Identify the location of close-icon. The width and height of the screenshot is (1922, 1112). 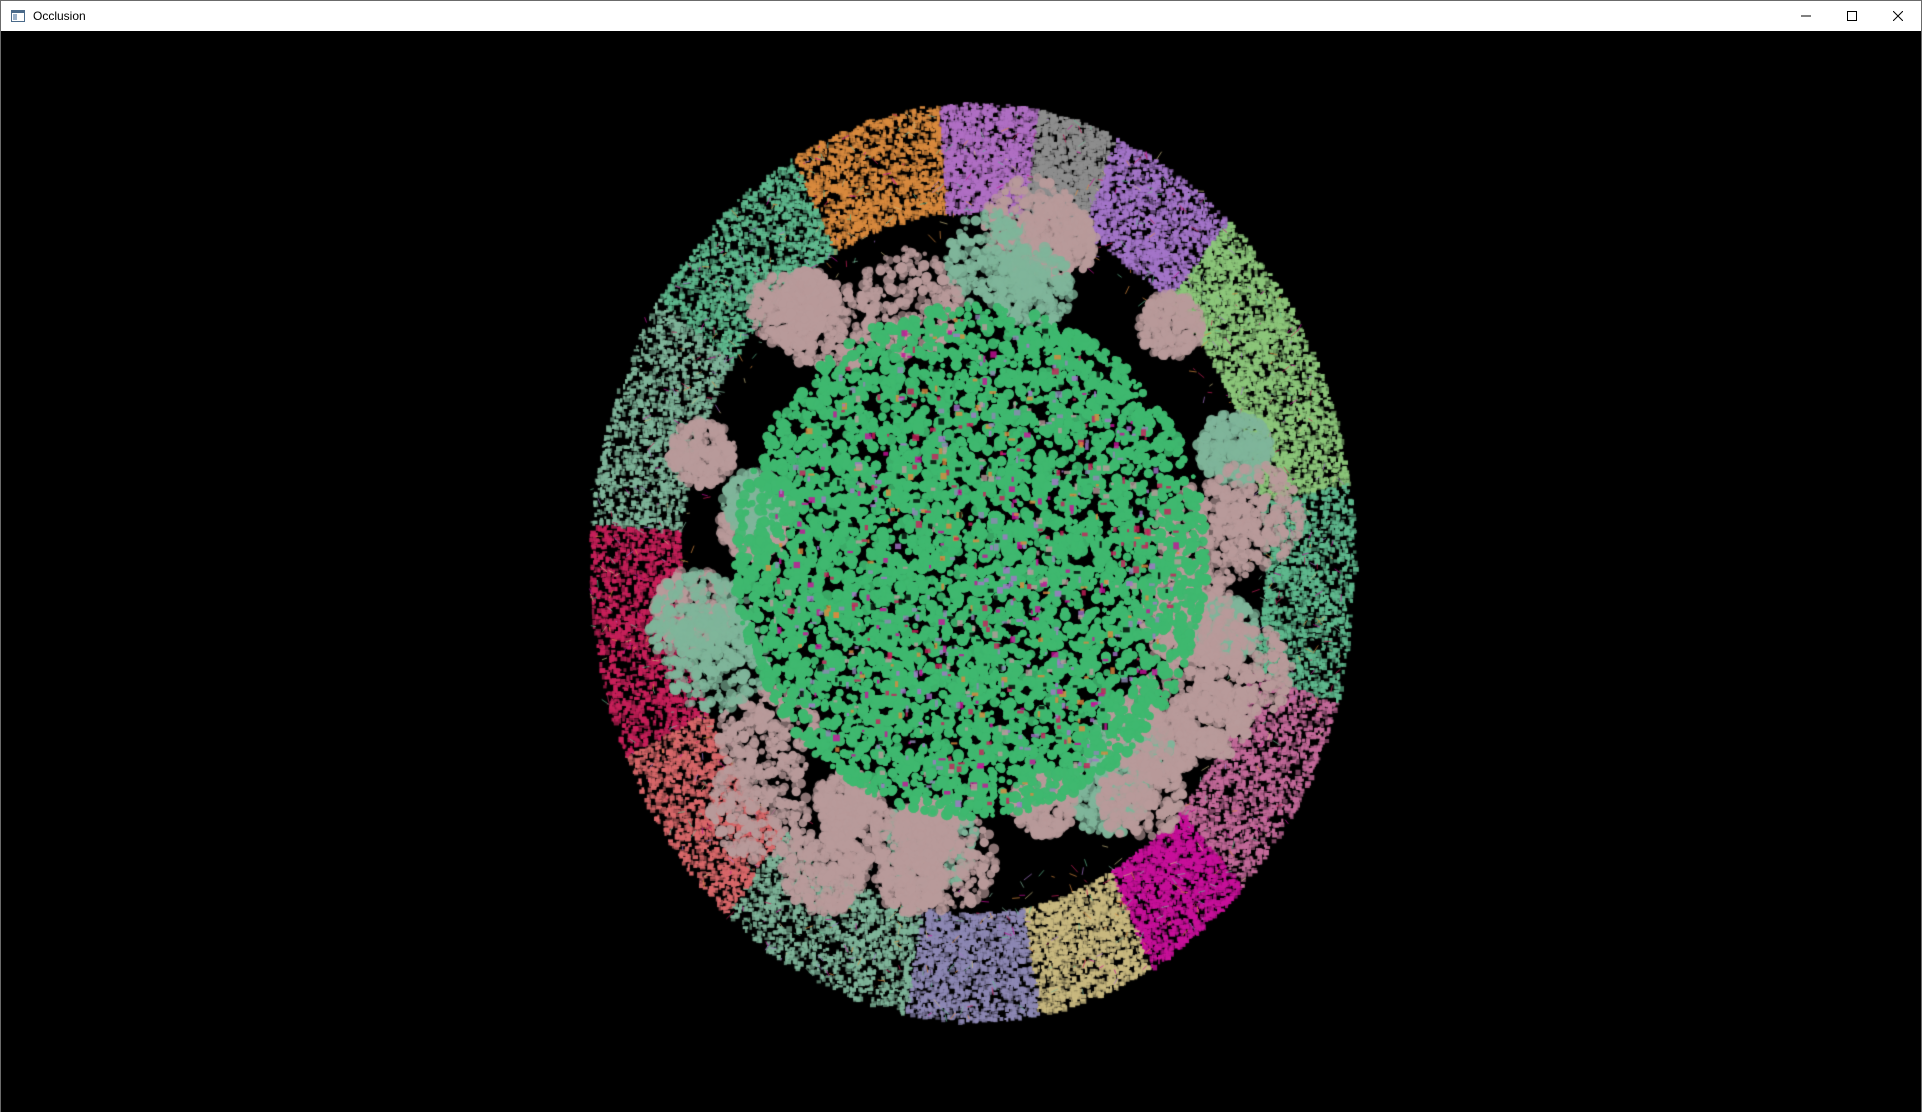
(1898, 16).